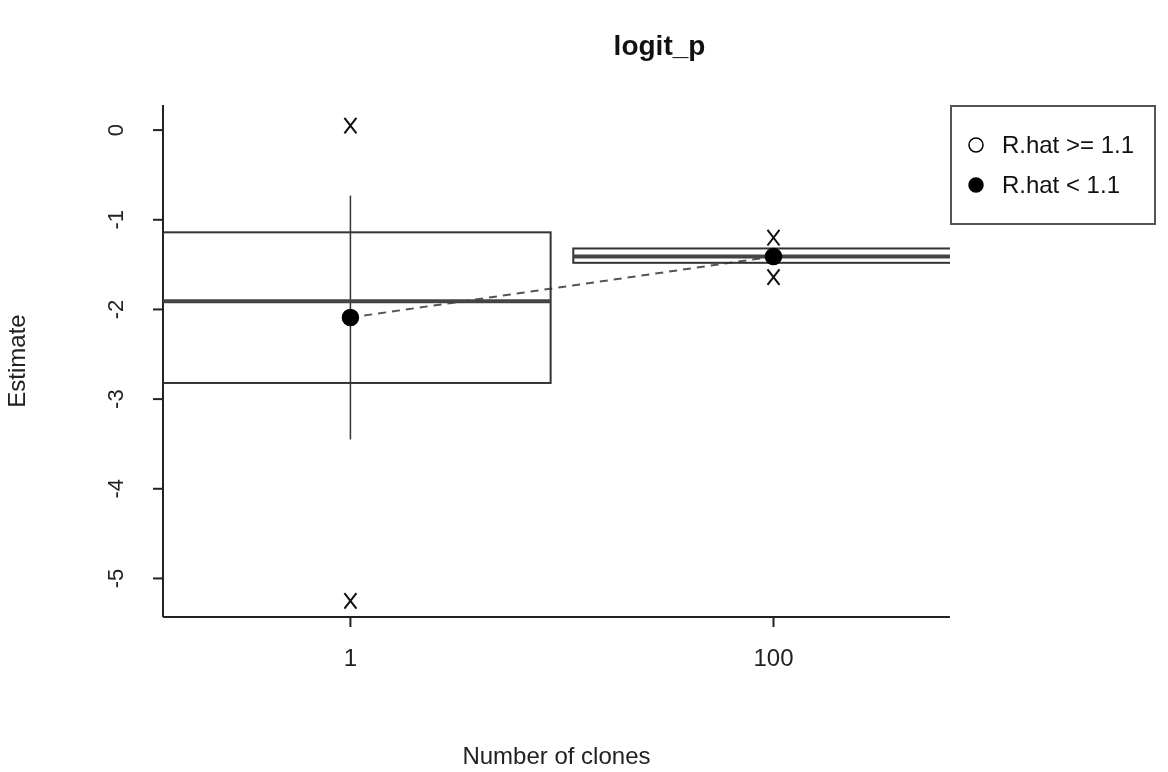 The width and height of the screenshot is (1168, 772). Describe the element at coordinates (1067, 145) in the screenshot. I see `legend-label: R.hat >= 1.1` at that location.